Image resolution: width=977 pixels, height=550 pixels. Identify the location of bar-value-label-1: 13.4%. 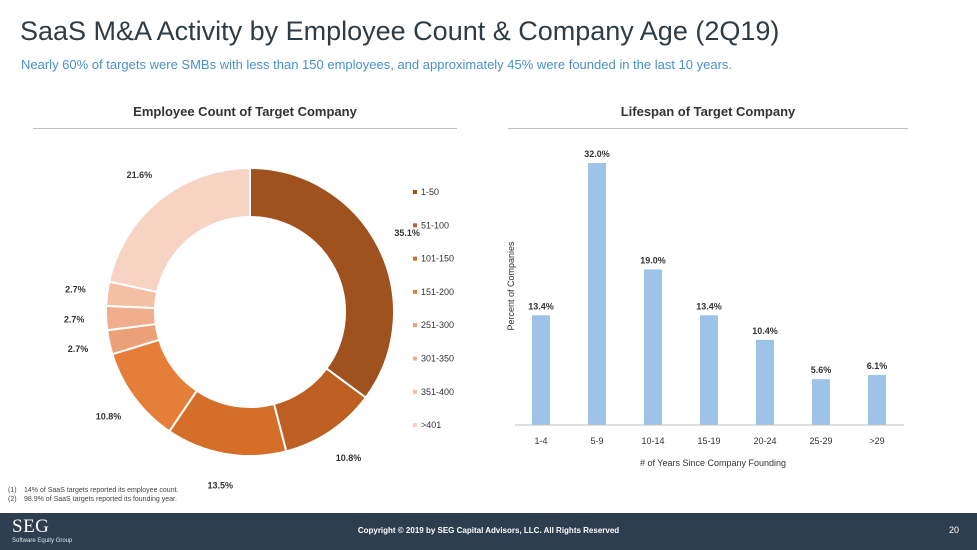
(541, 306).